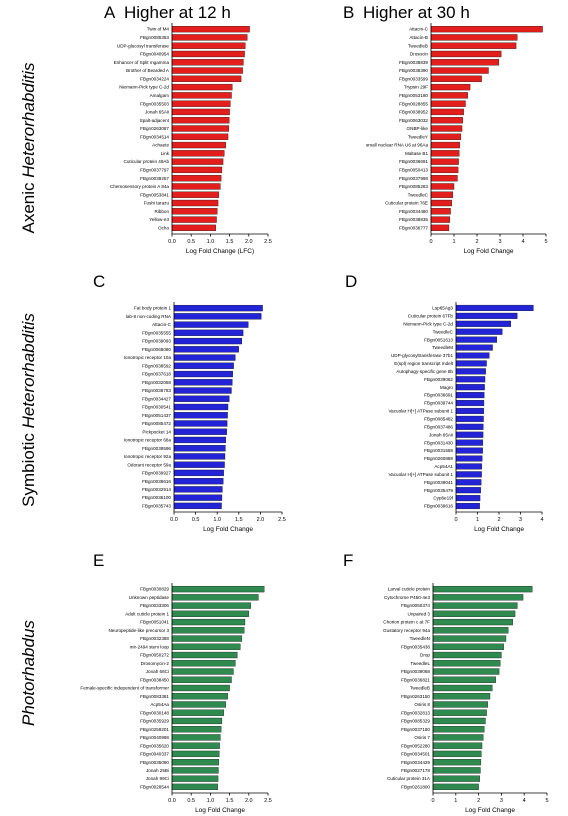 The width and height of the screenshot is (568, 816). What do you see at coordinates (424, 371) in the screenshot?
I see `category-label-d-9: Autophagy-specific gene 8b` at bounding box center [424, 371].